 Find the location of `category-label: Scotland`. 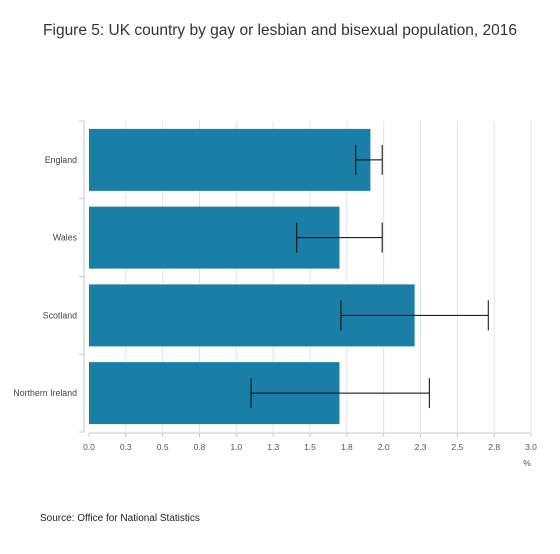

category-label: Scotland is located at coordinates (60, 315).